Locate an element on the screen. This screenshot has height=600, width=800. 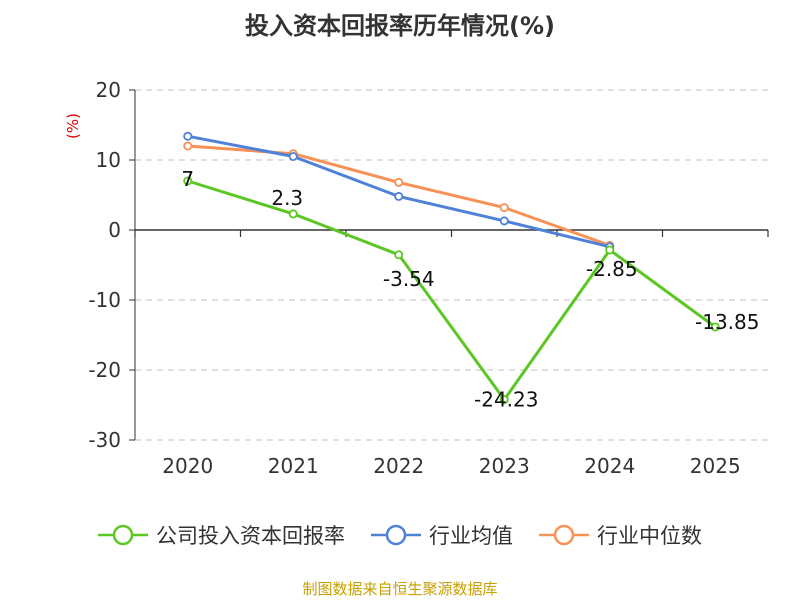
y-tick-label-0: 20 is located at coordinates (108, 90).